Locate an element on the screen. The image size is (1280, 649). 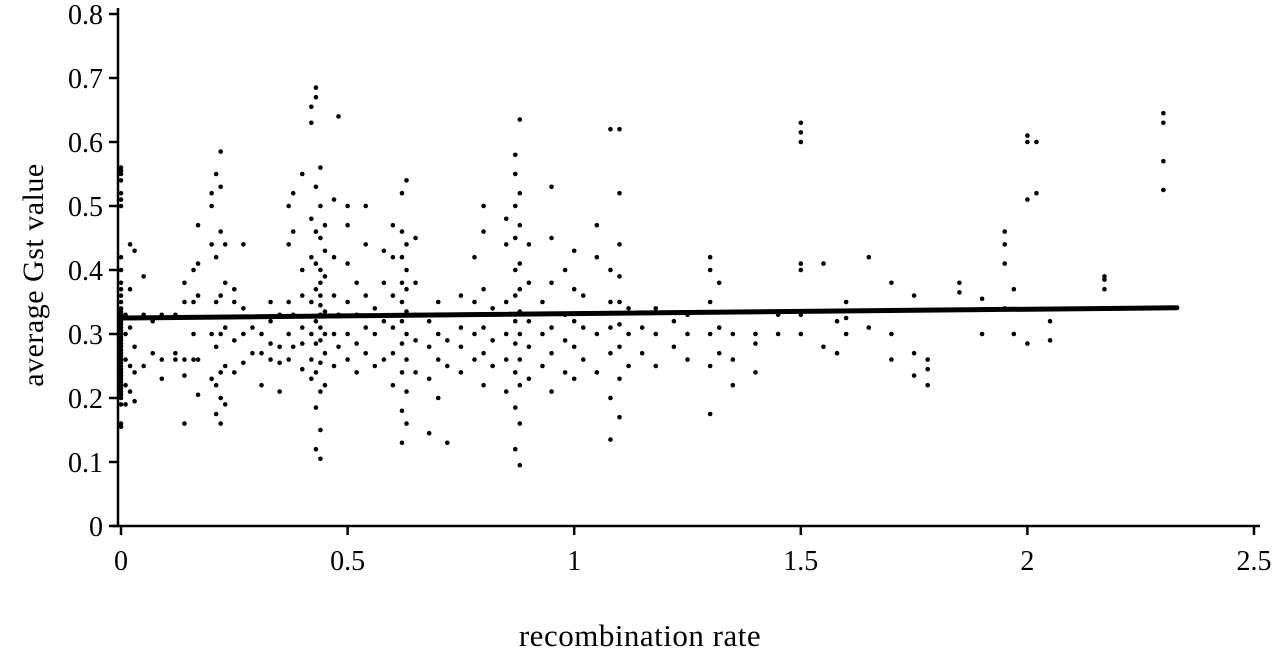
x-tick-label: 0.5 is located at coordinates (347, 561).